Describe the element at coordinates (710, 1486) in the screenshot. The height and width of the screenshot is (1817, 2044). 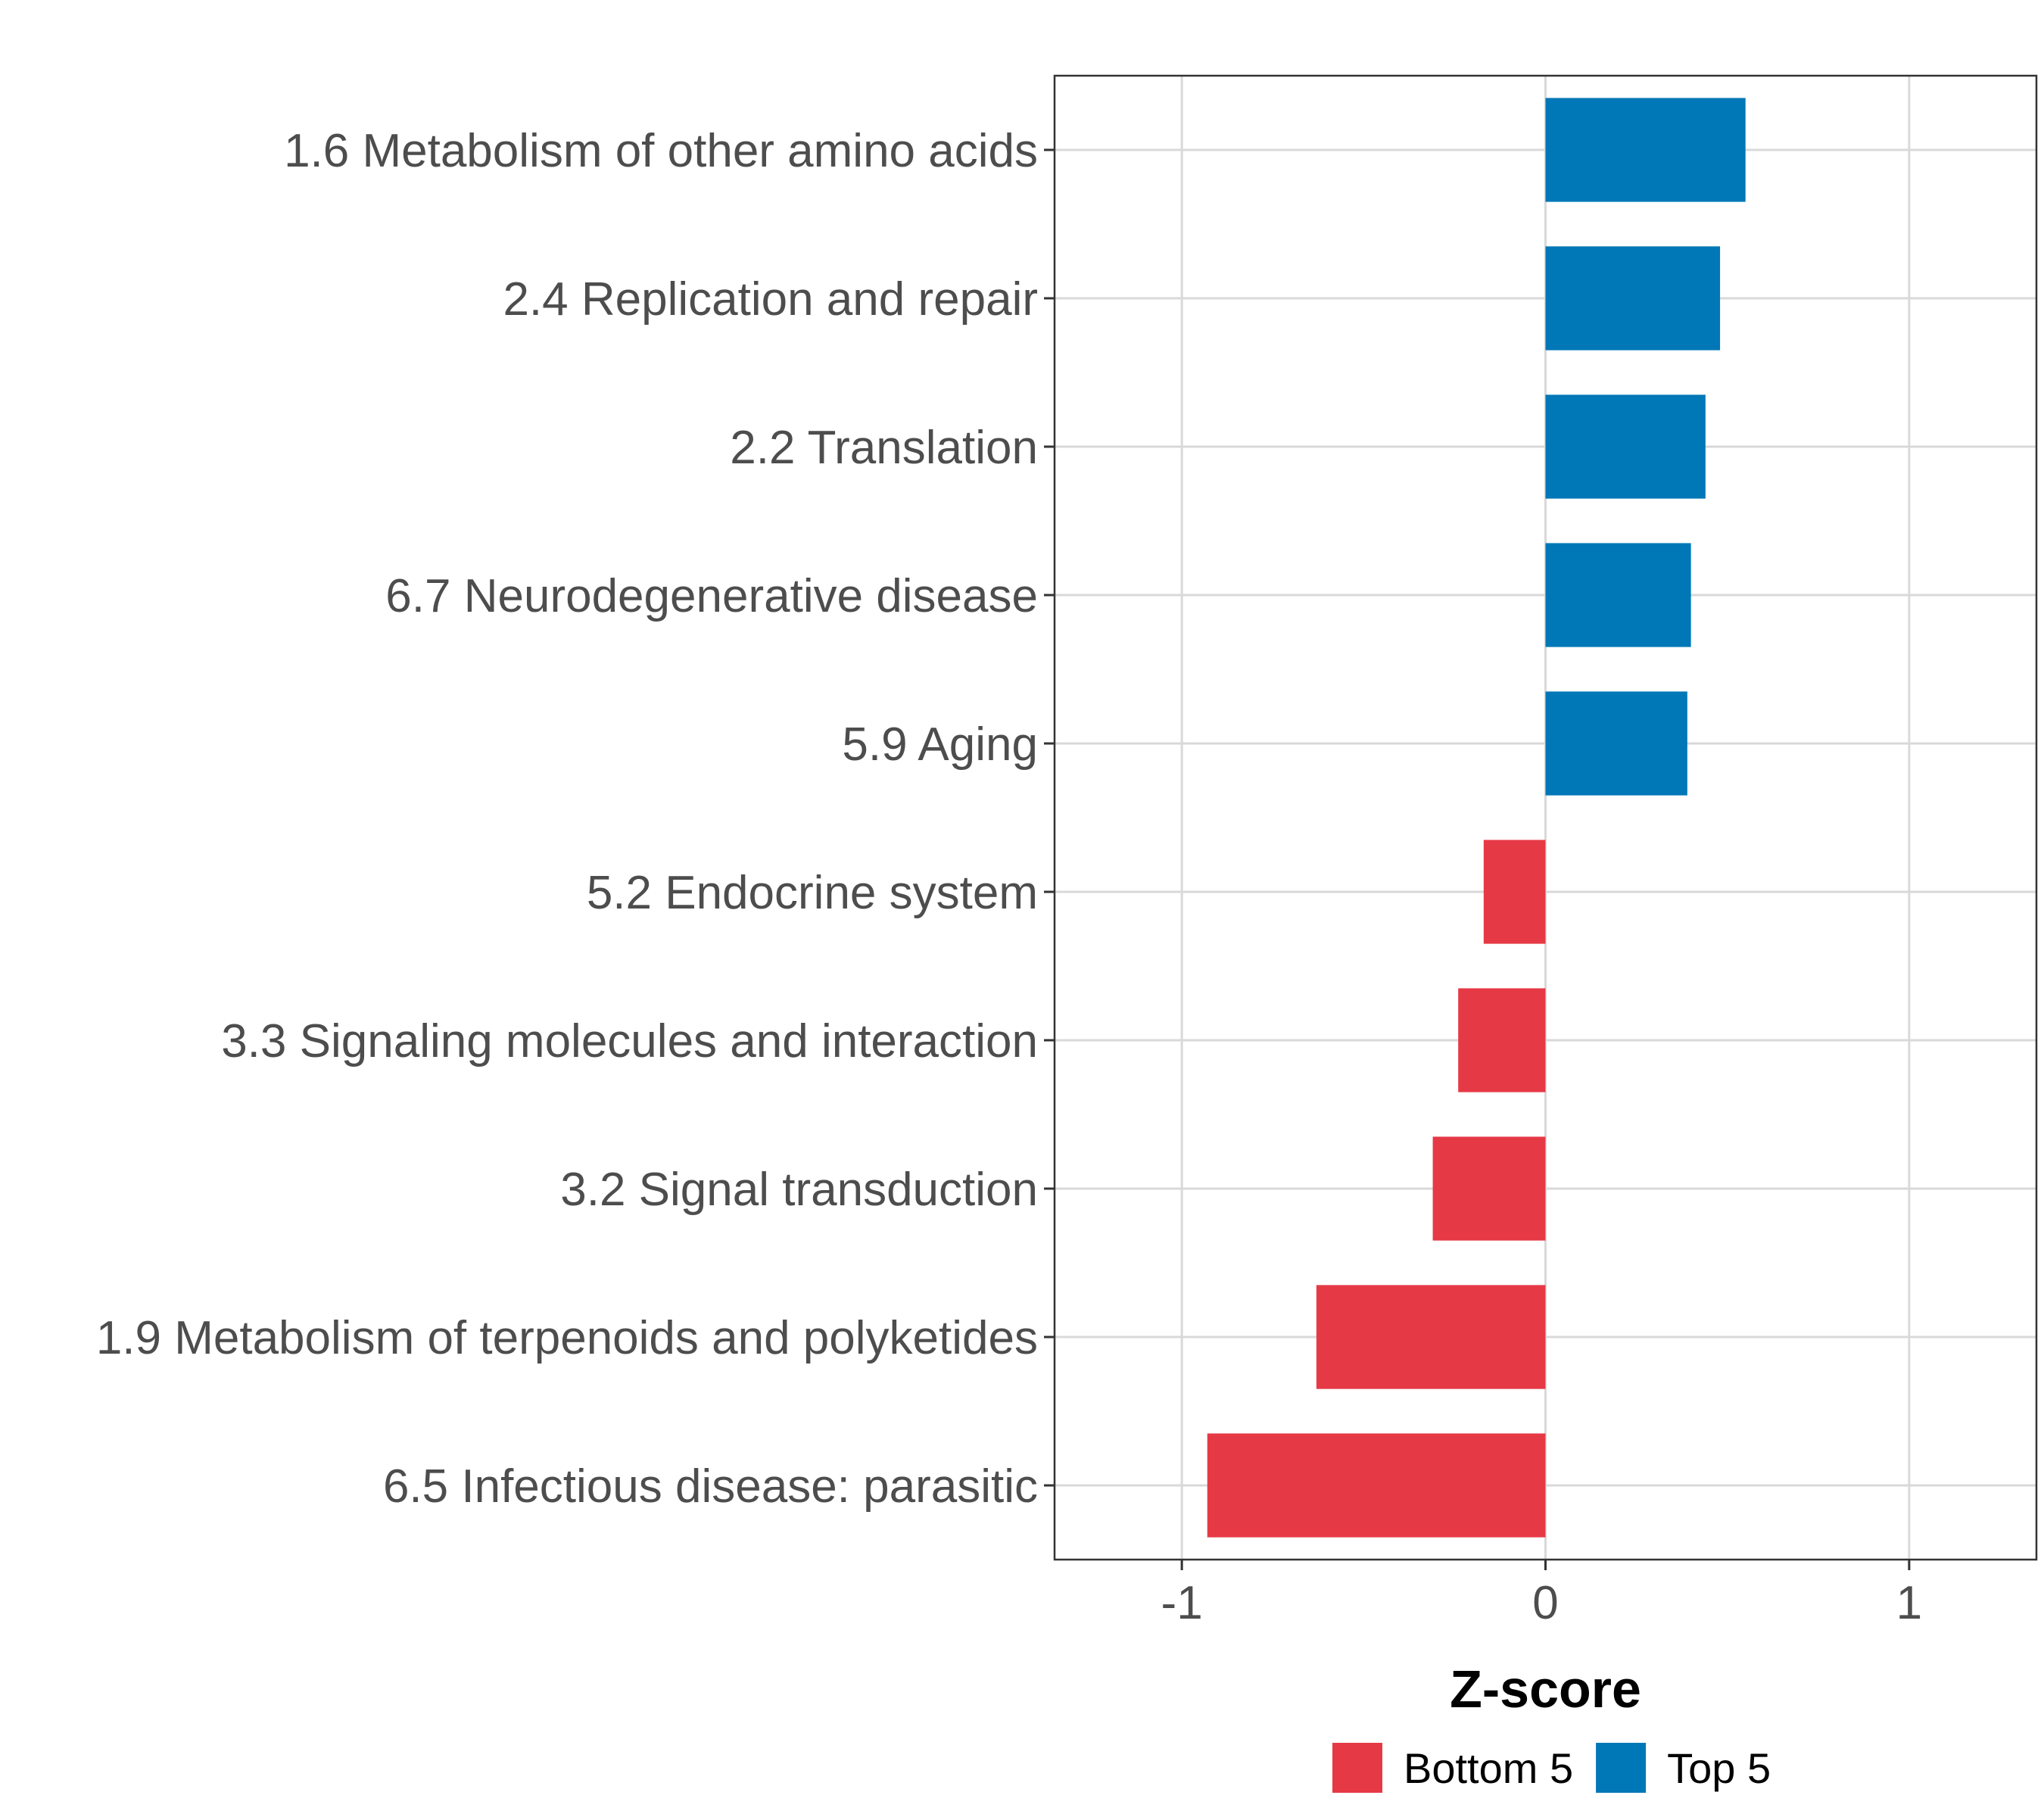
I see `category-label: 6.5 Infectious disease: parasitic` at that location.